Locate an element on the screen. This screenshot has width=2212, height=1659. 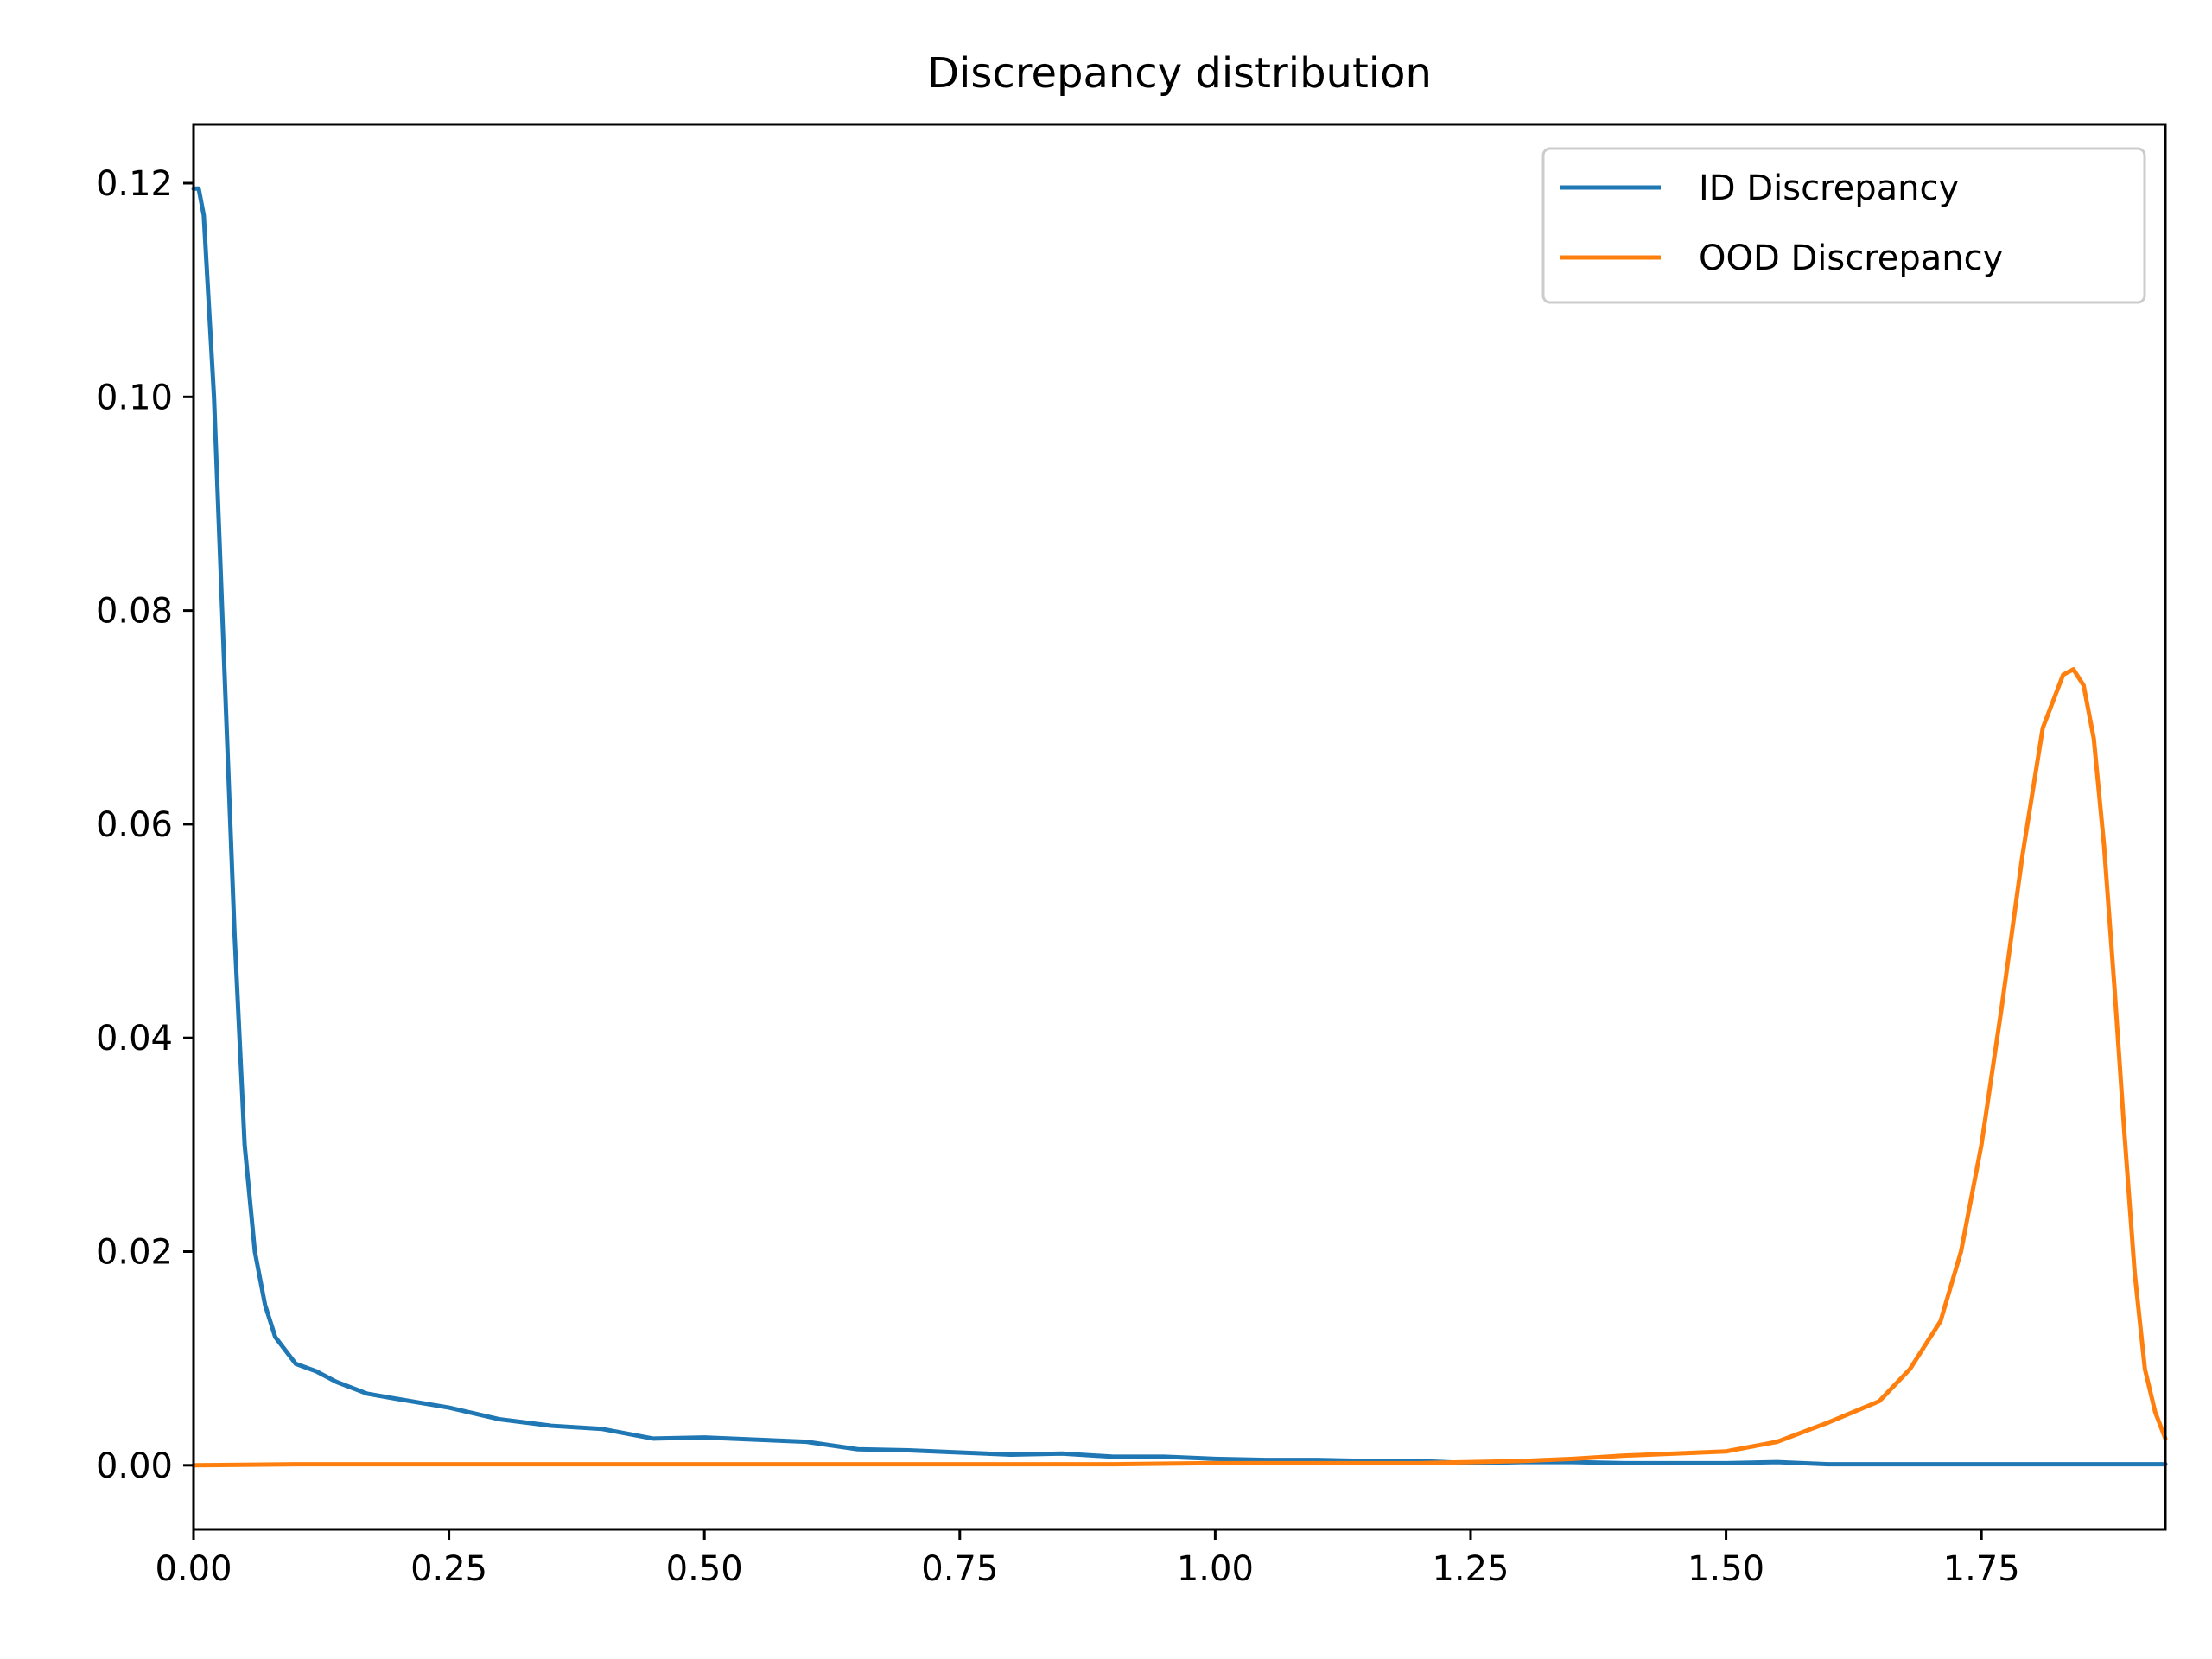
legend-box is located at coordinates (1843, 225).